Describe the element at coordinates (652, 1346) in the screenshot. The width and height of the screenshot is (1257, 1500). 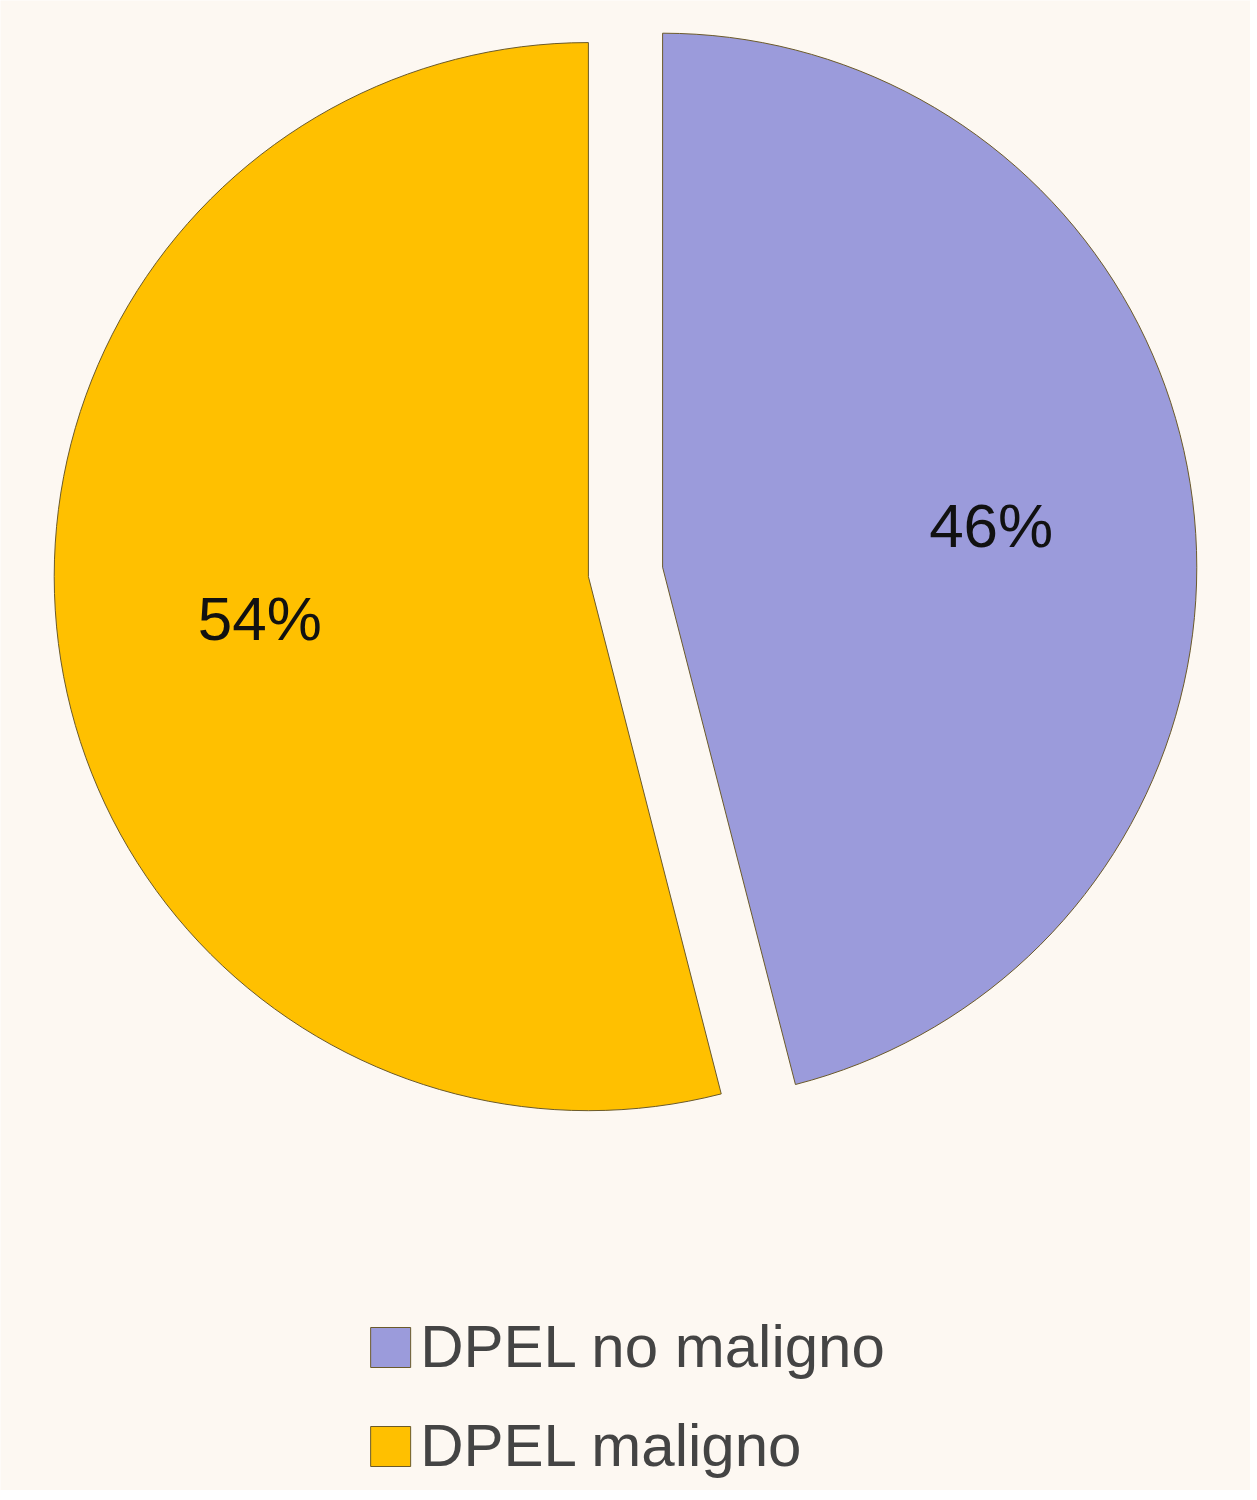
I see `legend-label: DPEL no maligno` at that location.